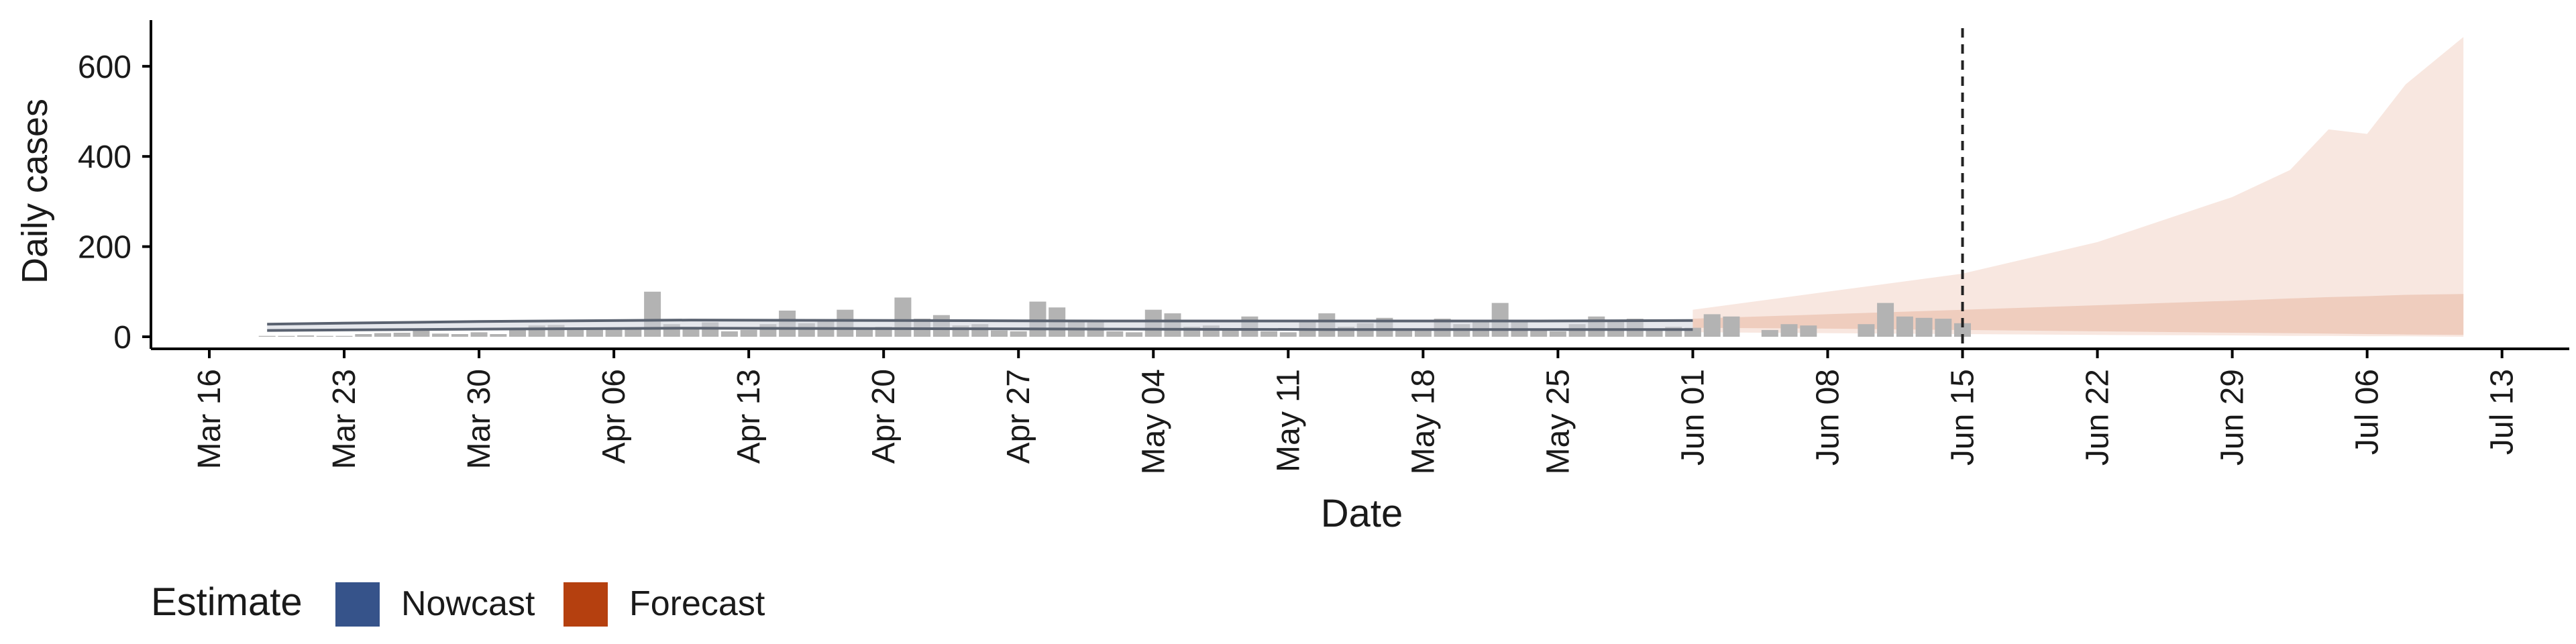 Image resolution: width=2576 pixels, height=644 pixels. Describe the element at coordinates (114, 203) in the screenshot. I see `y-ticks: 0 200 400 600` at that location.